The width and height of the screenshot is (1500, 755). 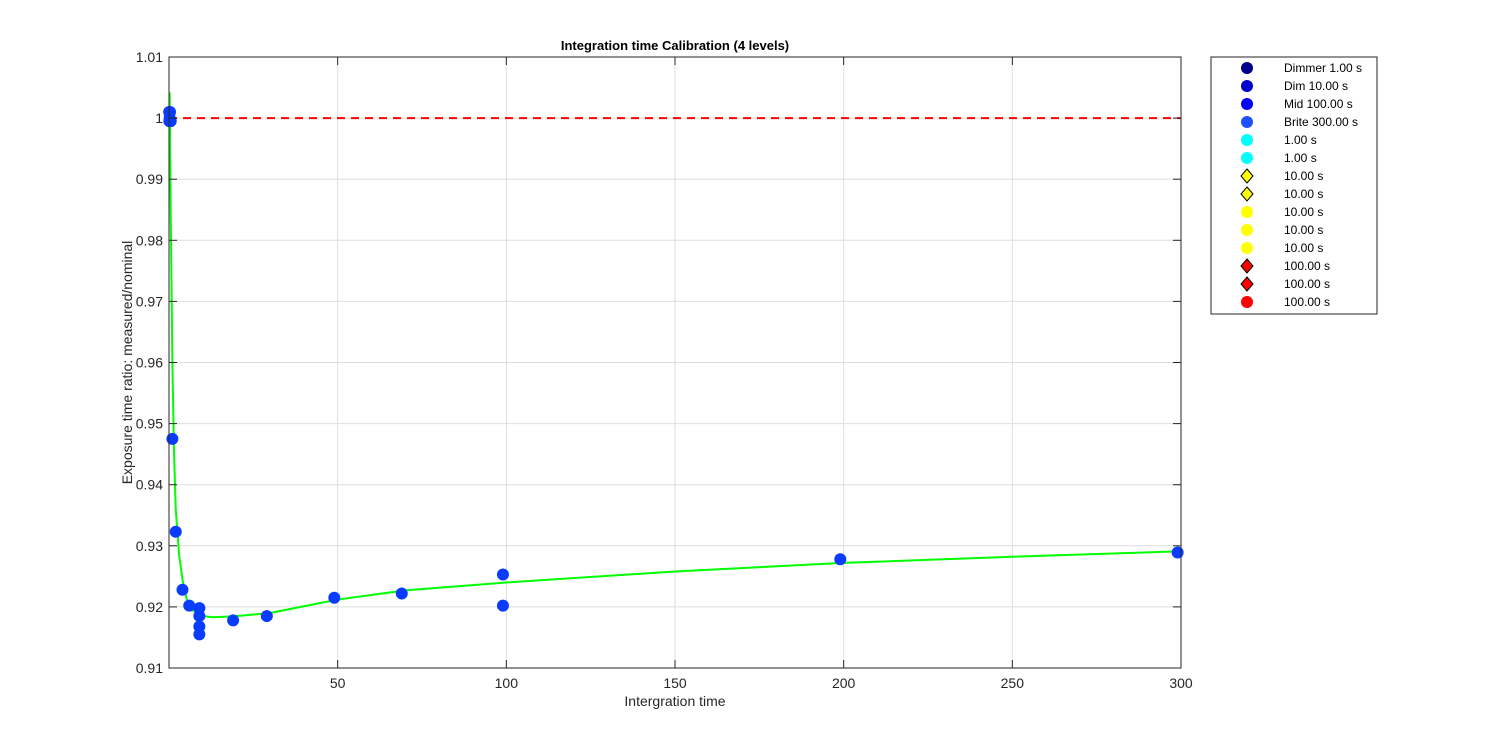 What do you see at coordinates (149, 607) in the screenshot?
I see `y-tick-label: 0.92` at bounding box center [149, 607].